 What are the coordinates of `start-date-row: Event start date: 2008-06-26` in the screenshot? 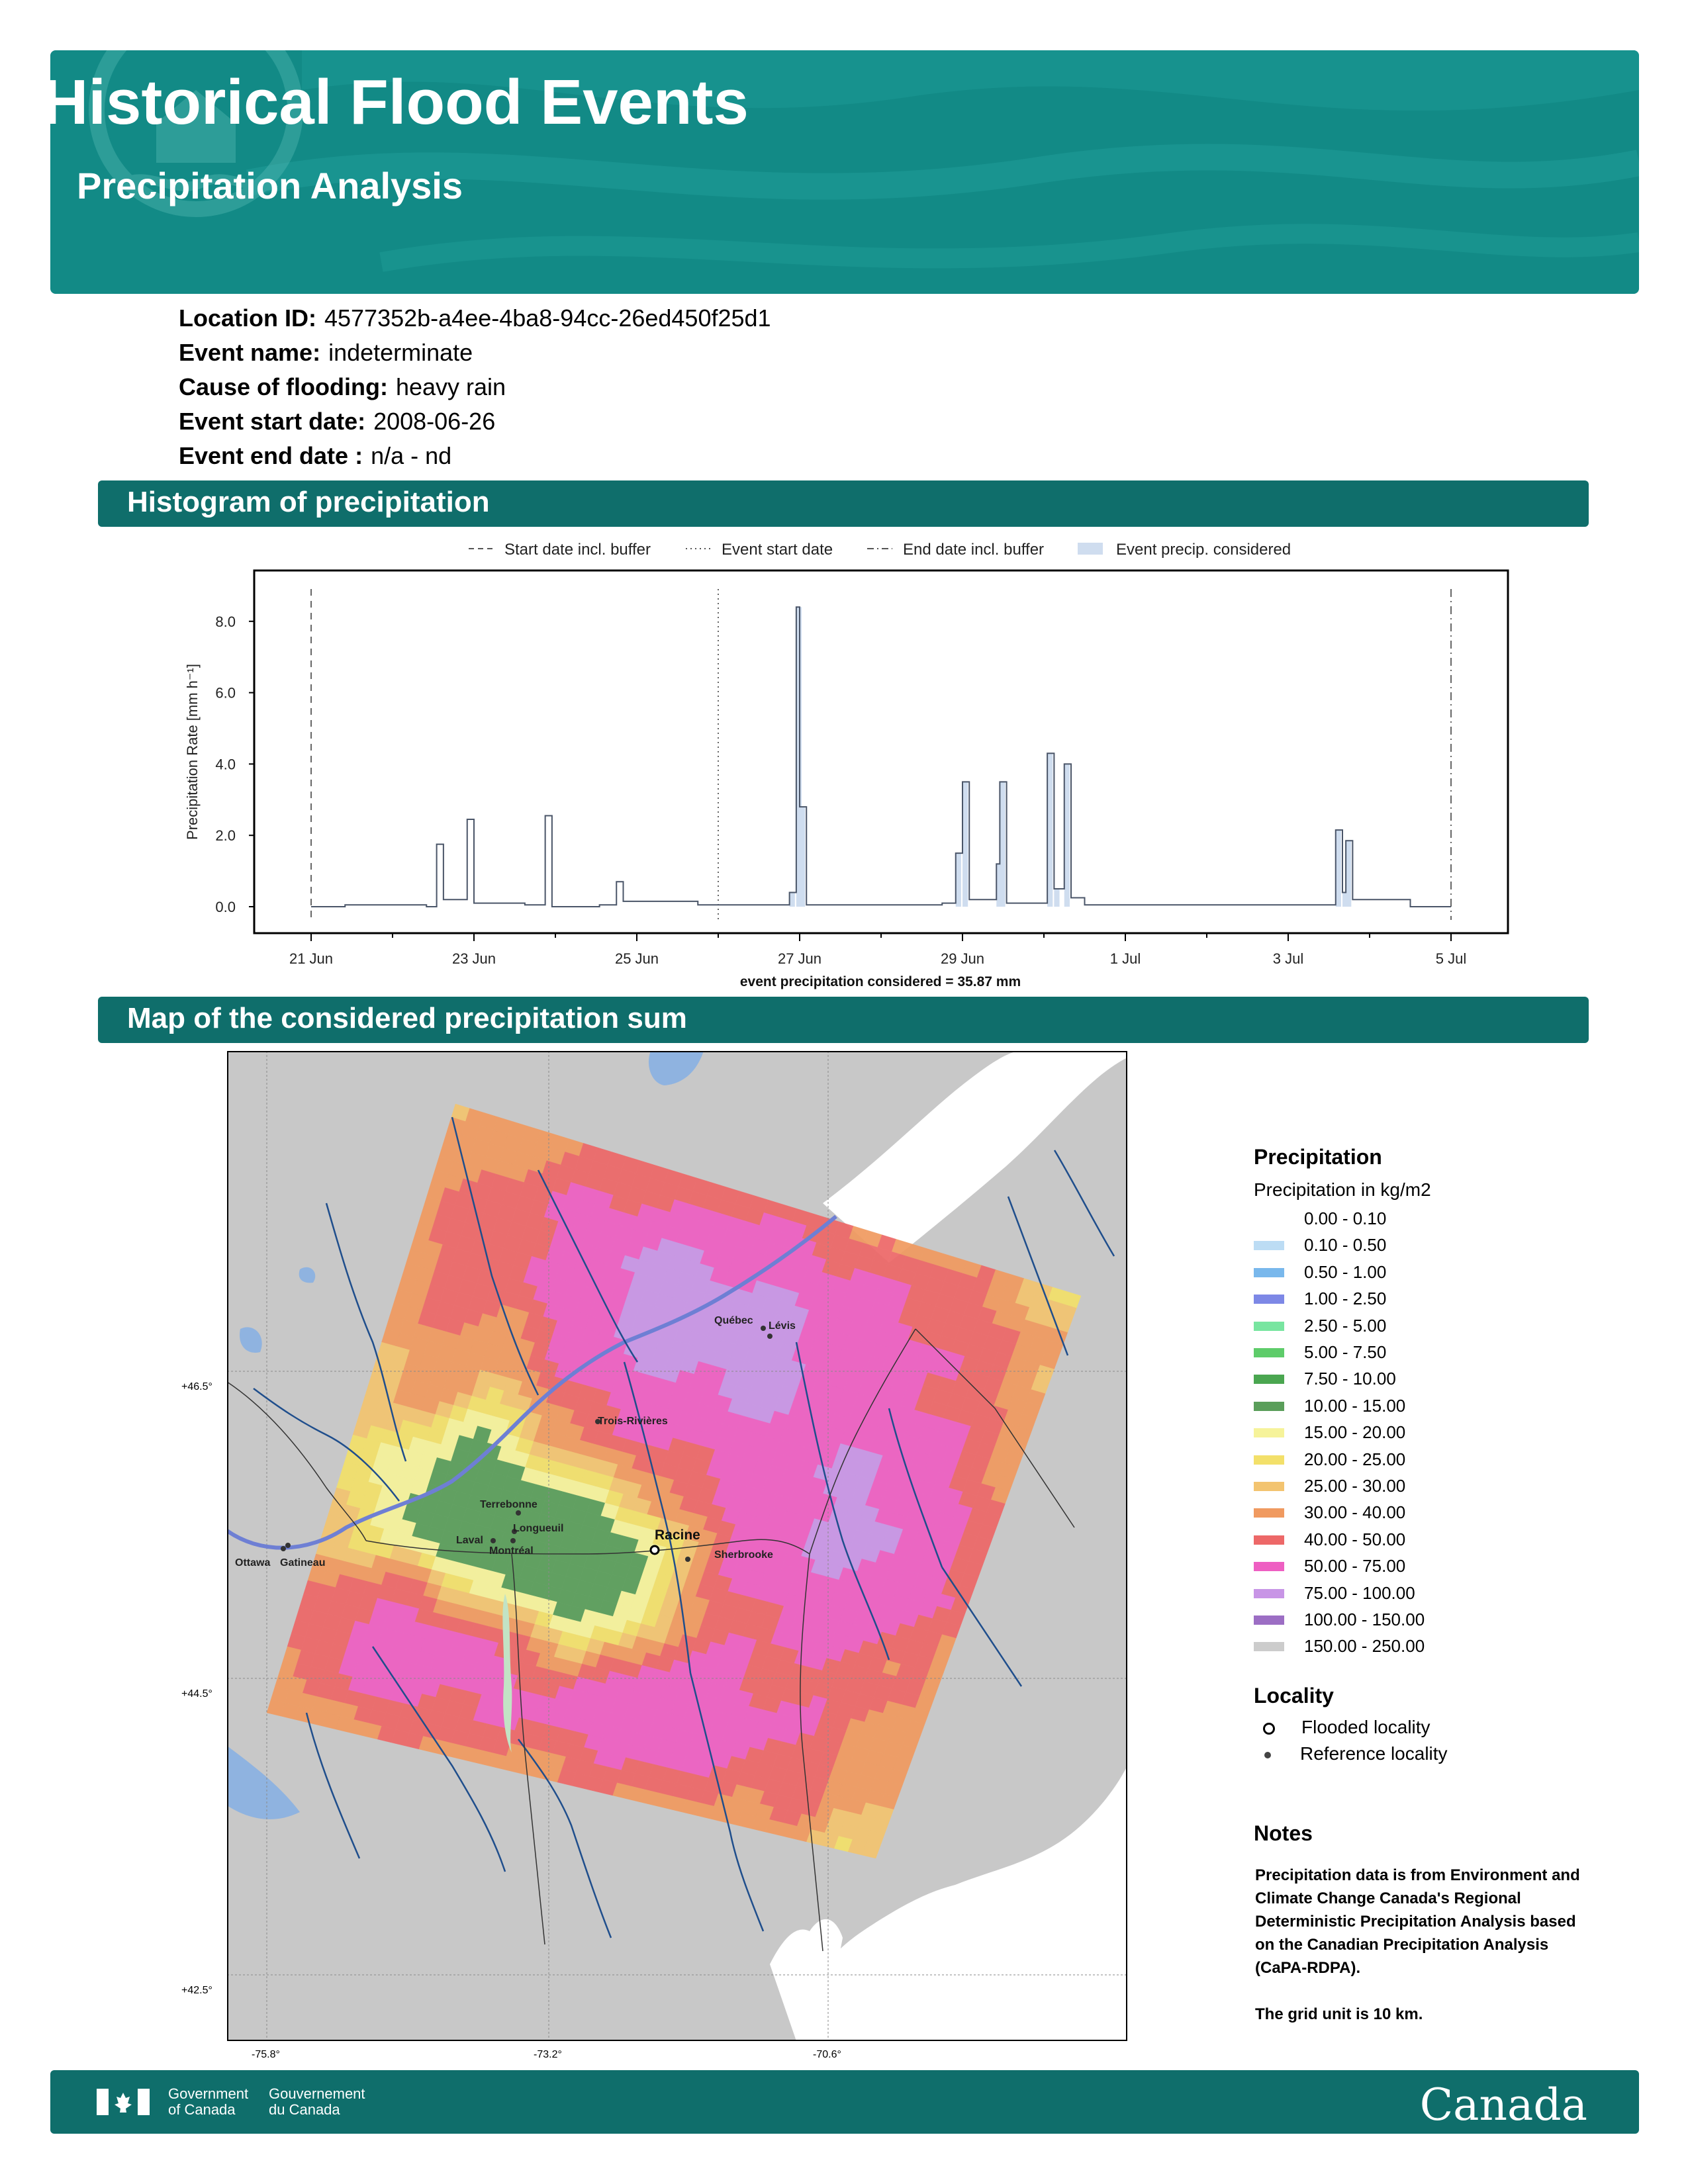 It's located at (337, 422).